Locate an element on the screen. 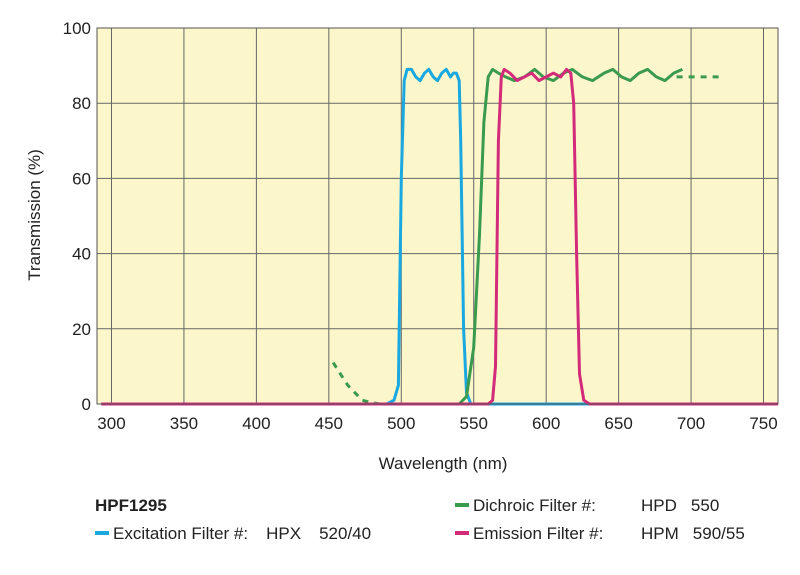  y-axis-label: Transmission (%) is located at coordinates (34, 215).